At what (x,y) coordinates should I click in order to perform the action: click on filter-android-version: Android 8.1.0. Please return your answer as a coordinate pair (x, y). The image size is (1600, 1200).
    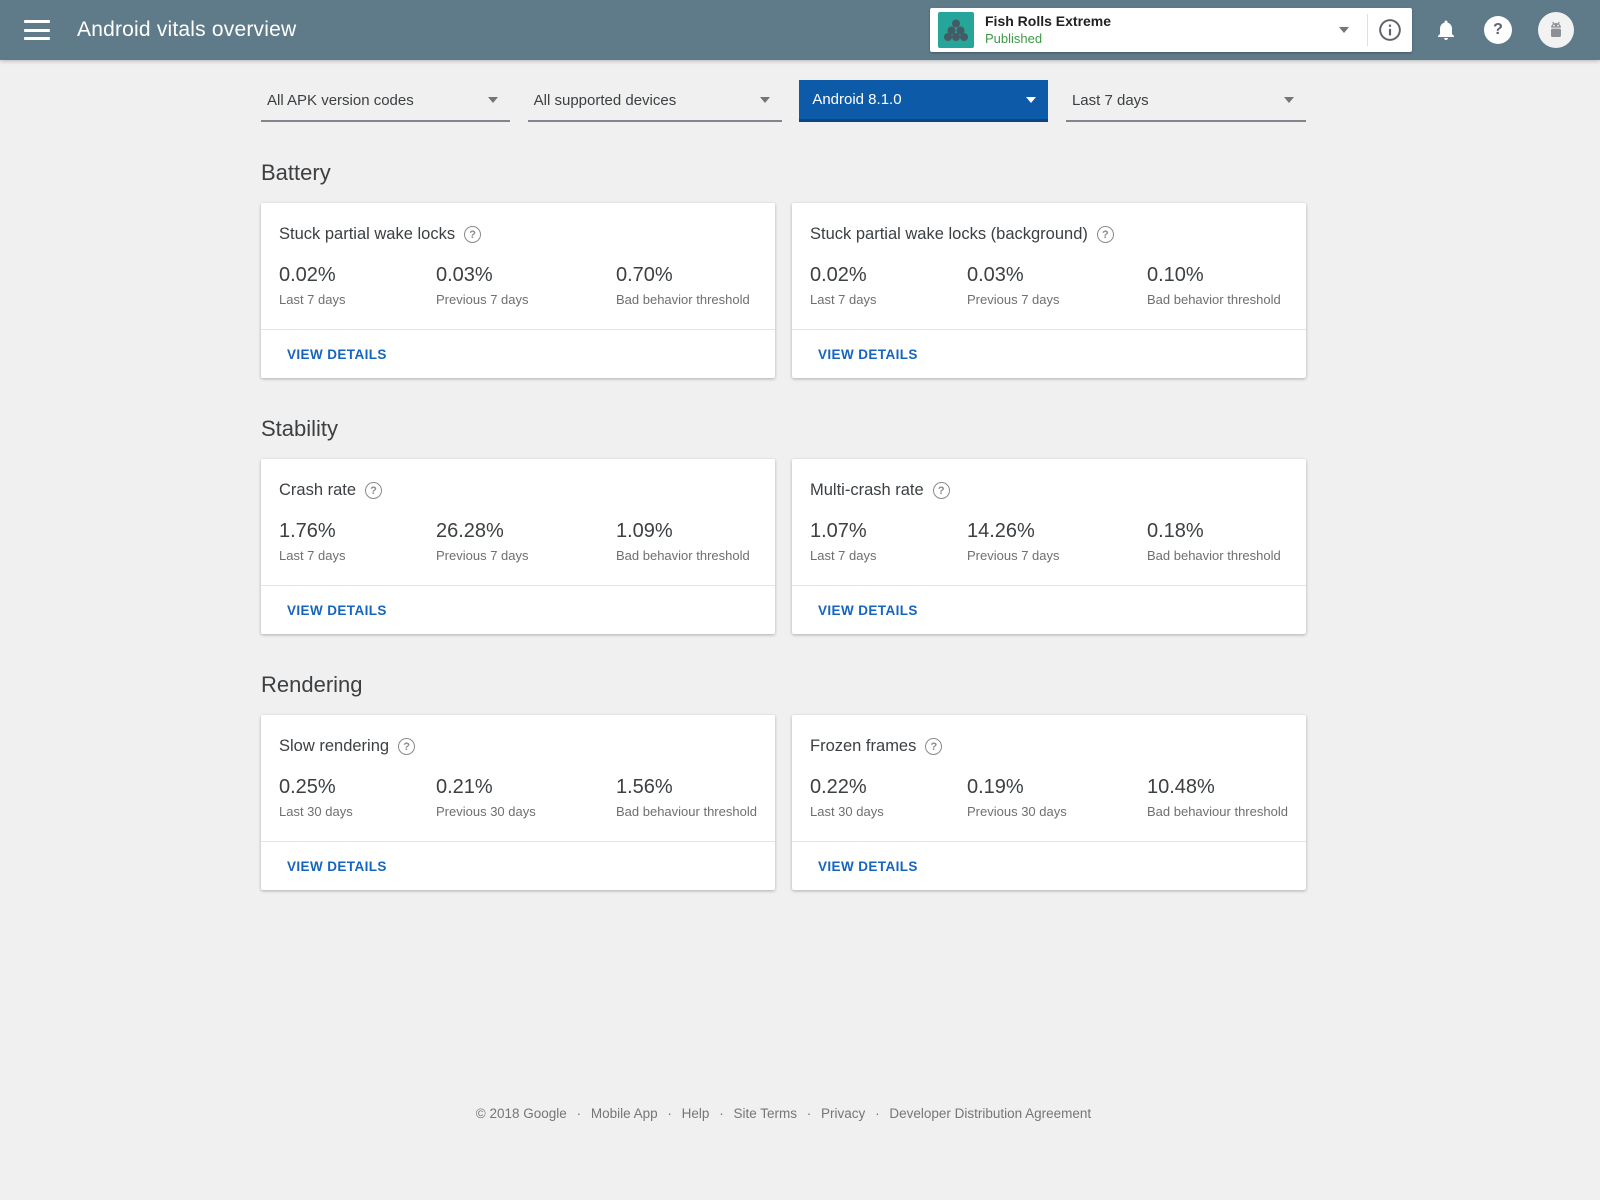
    Looking at the image, I should click on (924, 101).